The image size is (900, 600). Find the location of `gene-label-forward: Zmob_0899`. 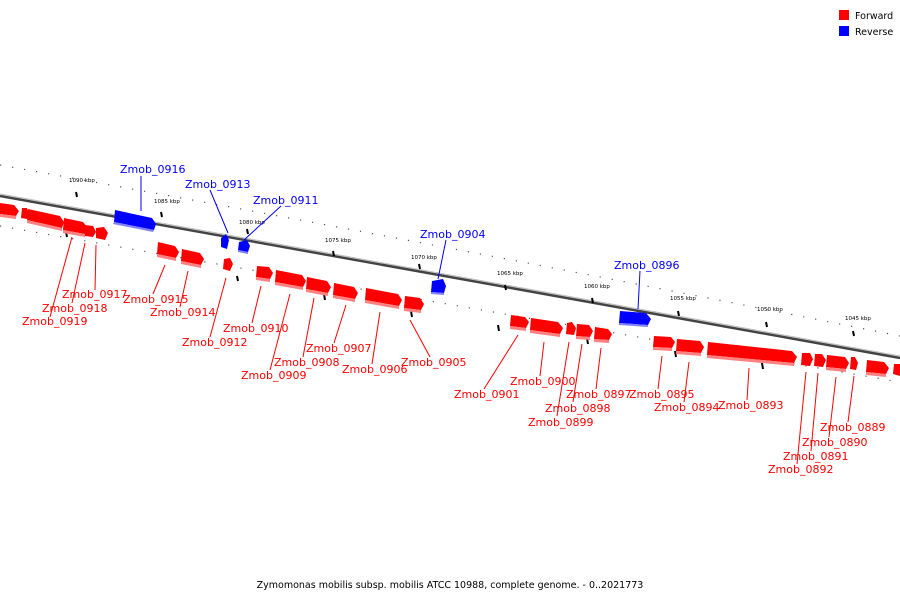

gene-label-forward: Zmob_0899 is located at coordinates (560, 422).